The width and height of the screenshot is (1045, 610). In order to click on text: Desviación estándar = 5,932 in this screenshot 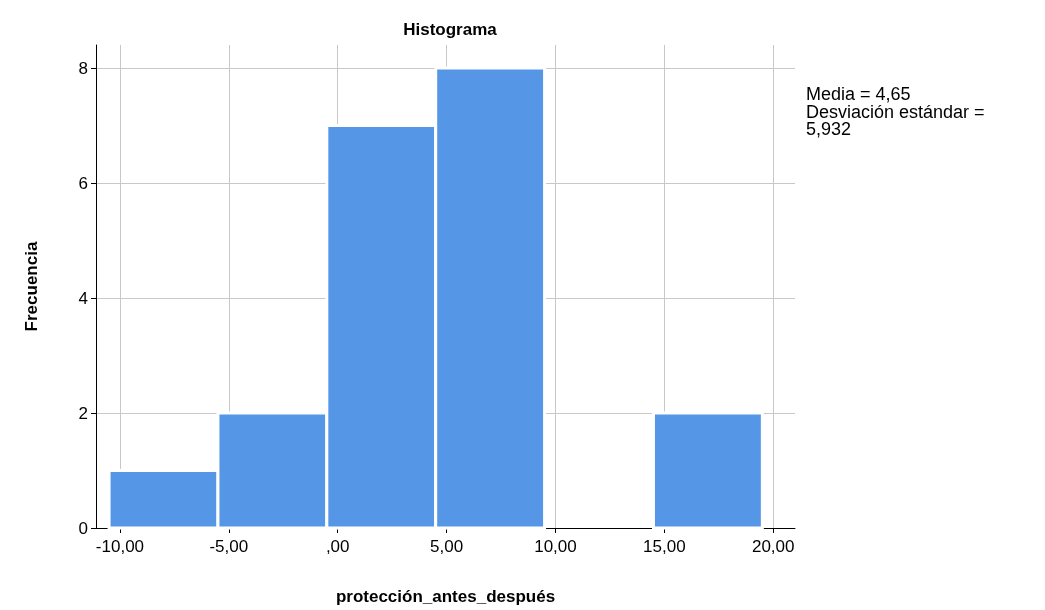, I will do `click(898, 120)`.